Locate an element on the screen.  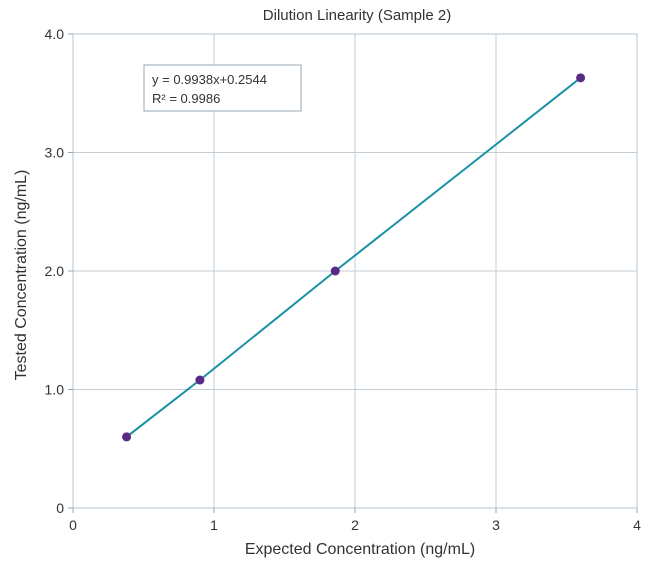
x-tick-label: 0 is located at coordinates (73, 525).